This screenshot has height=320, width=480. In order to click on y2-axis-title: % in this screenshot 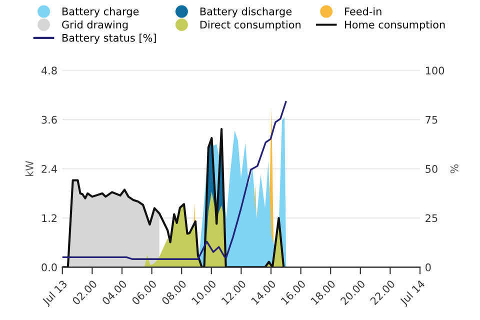, I will do `click(454, 169)`.